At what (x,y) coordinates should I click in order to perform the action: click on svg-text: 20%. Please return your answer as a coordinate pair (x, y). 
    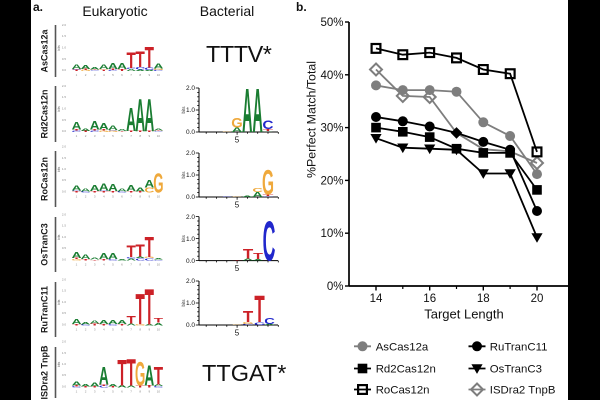
    Looking at the image, I should click on (331, 181).